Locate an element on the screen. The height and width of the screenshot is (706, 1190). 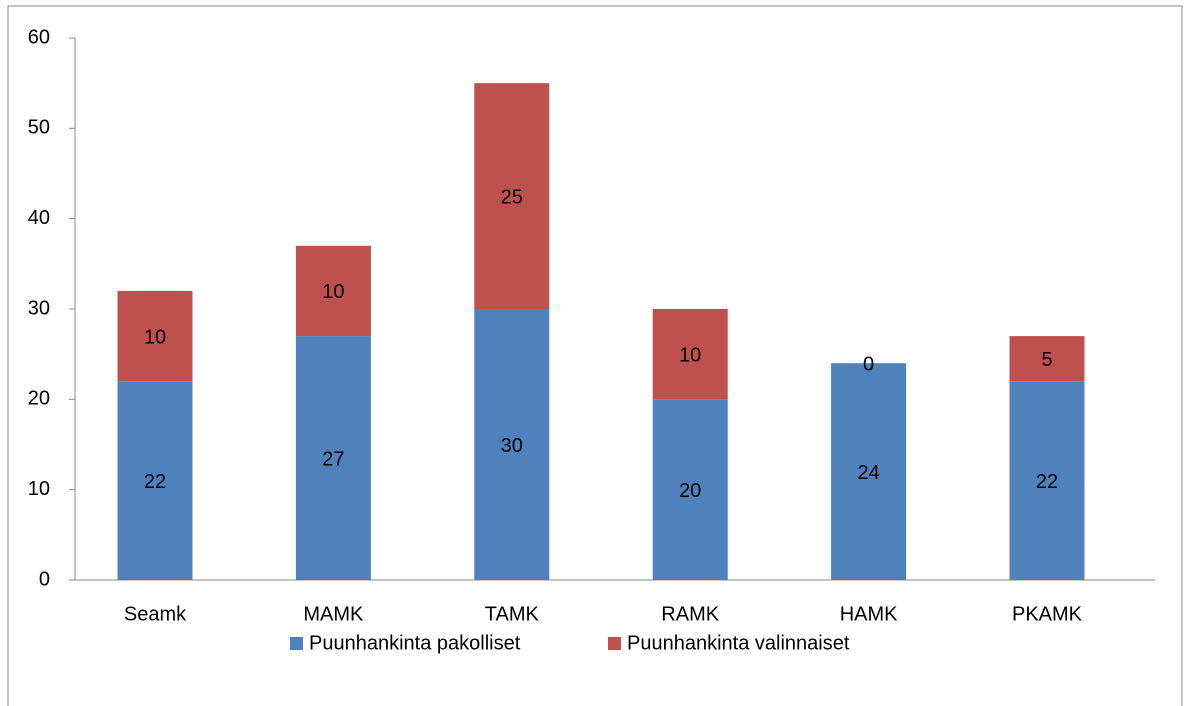
data-label: 27 is located at coordinates (333, 459).